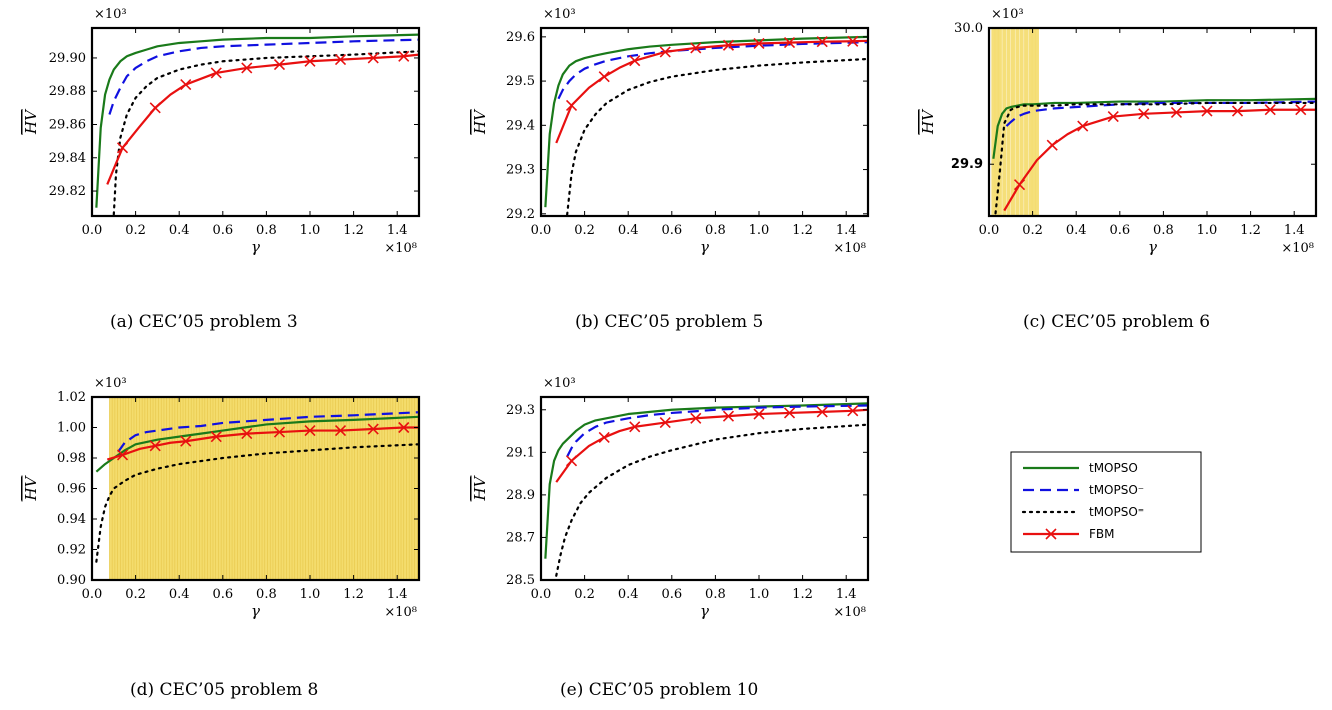 The height and width of the screenshot is (710, 1332). Describe the element at coordinates (520, 214) in the screenshot. I see `y-tick-label: 29.2` at that location.